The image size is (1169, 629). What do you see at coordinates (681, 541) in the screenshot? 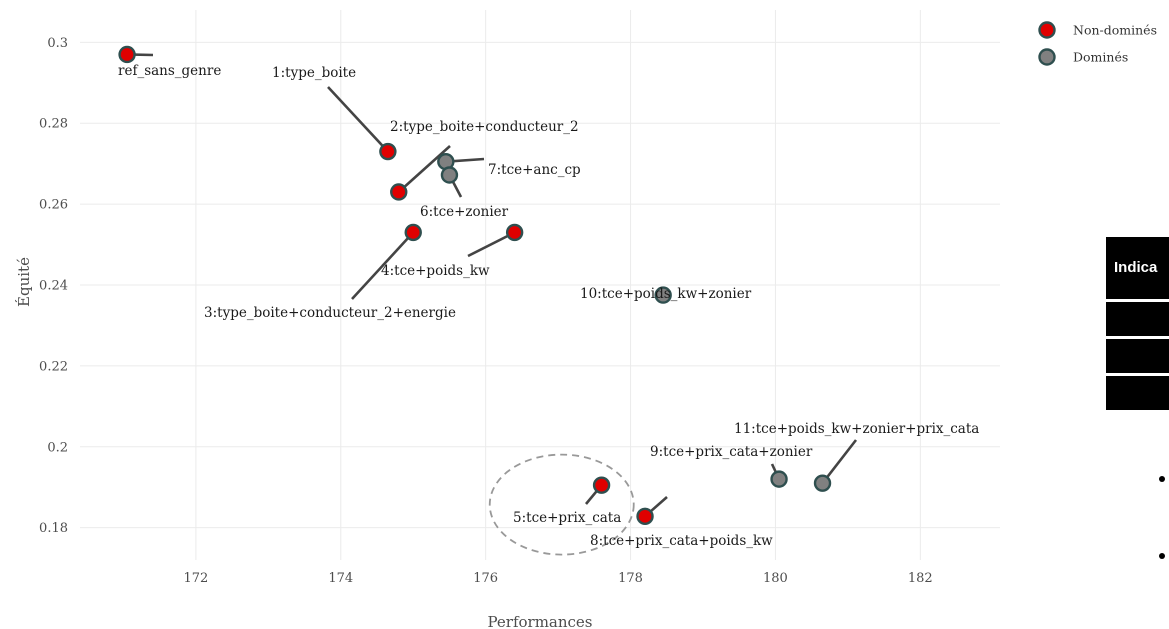
I see `point-label: 8:tce+prix_cata+poids_kw` at bounding box center [681, 541].